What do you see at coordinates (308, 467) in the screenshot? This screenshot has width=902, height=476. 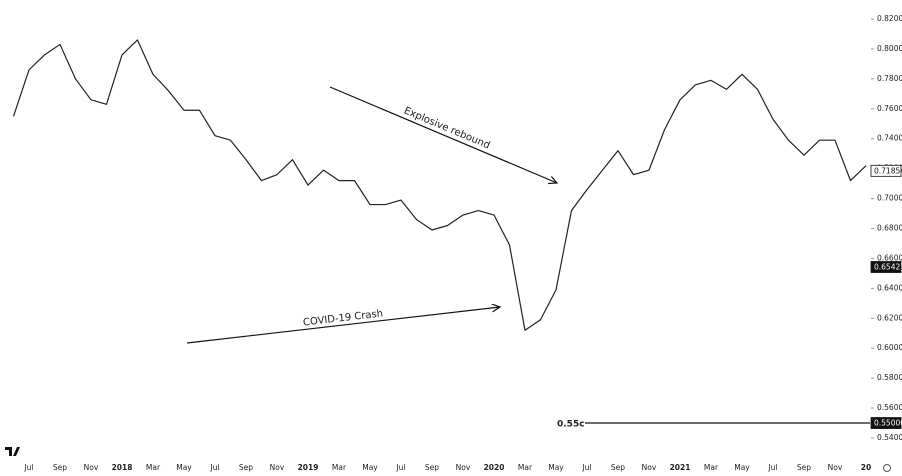 I see `x-tick-label: 2019` at bounding box center [308, 467].